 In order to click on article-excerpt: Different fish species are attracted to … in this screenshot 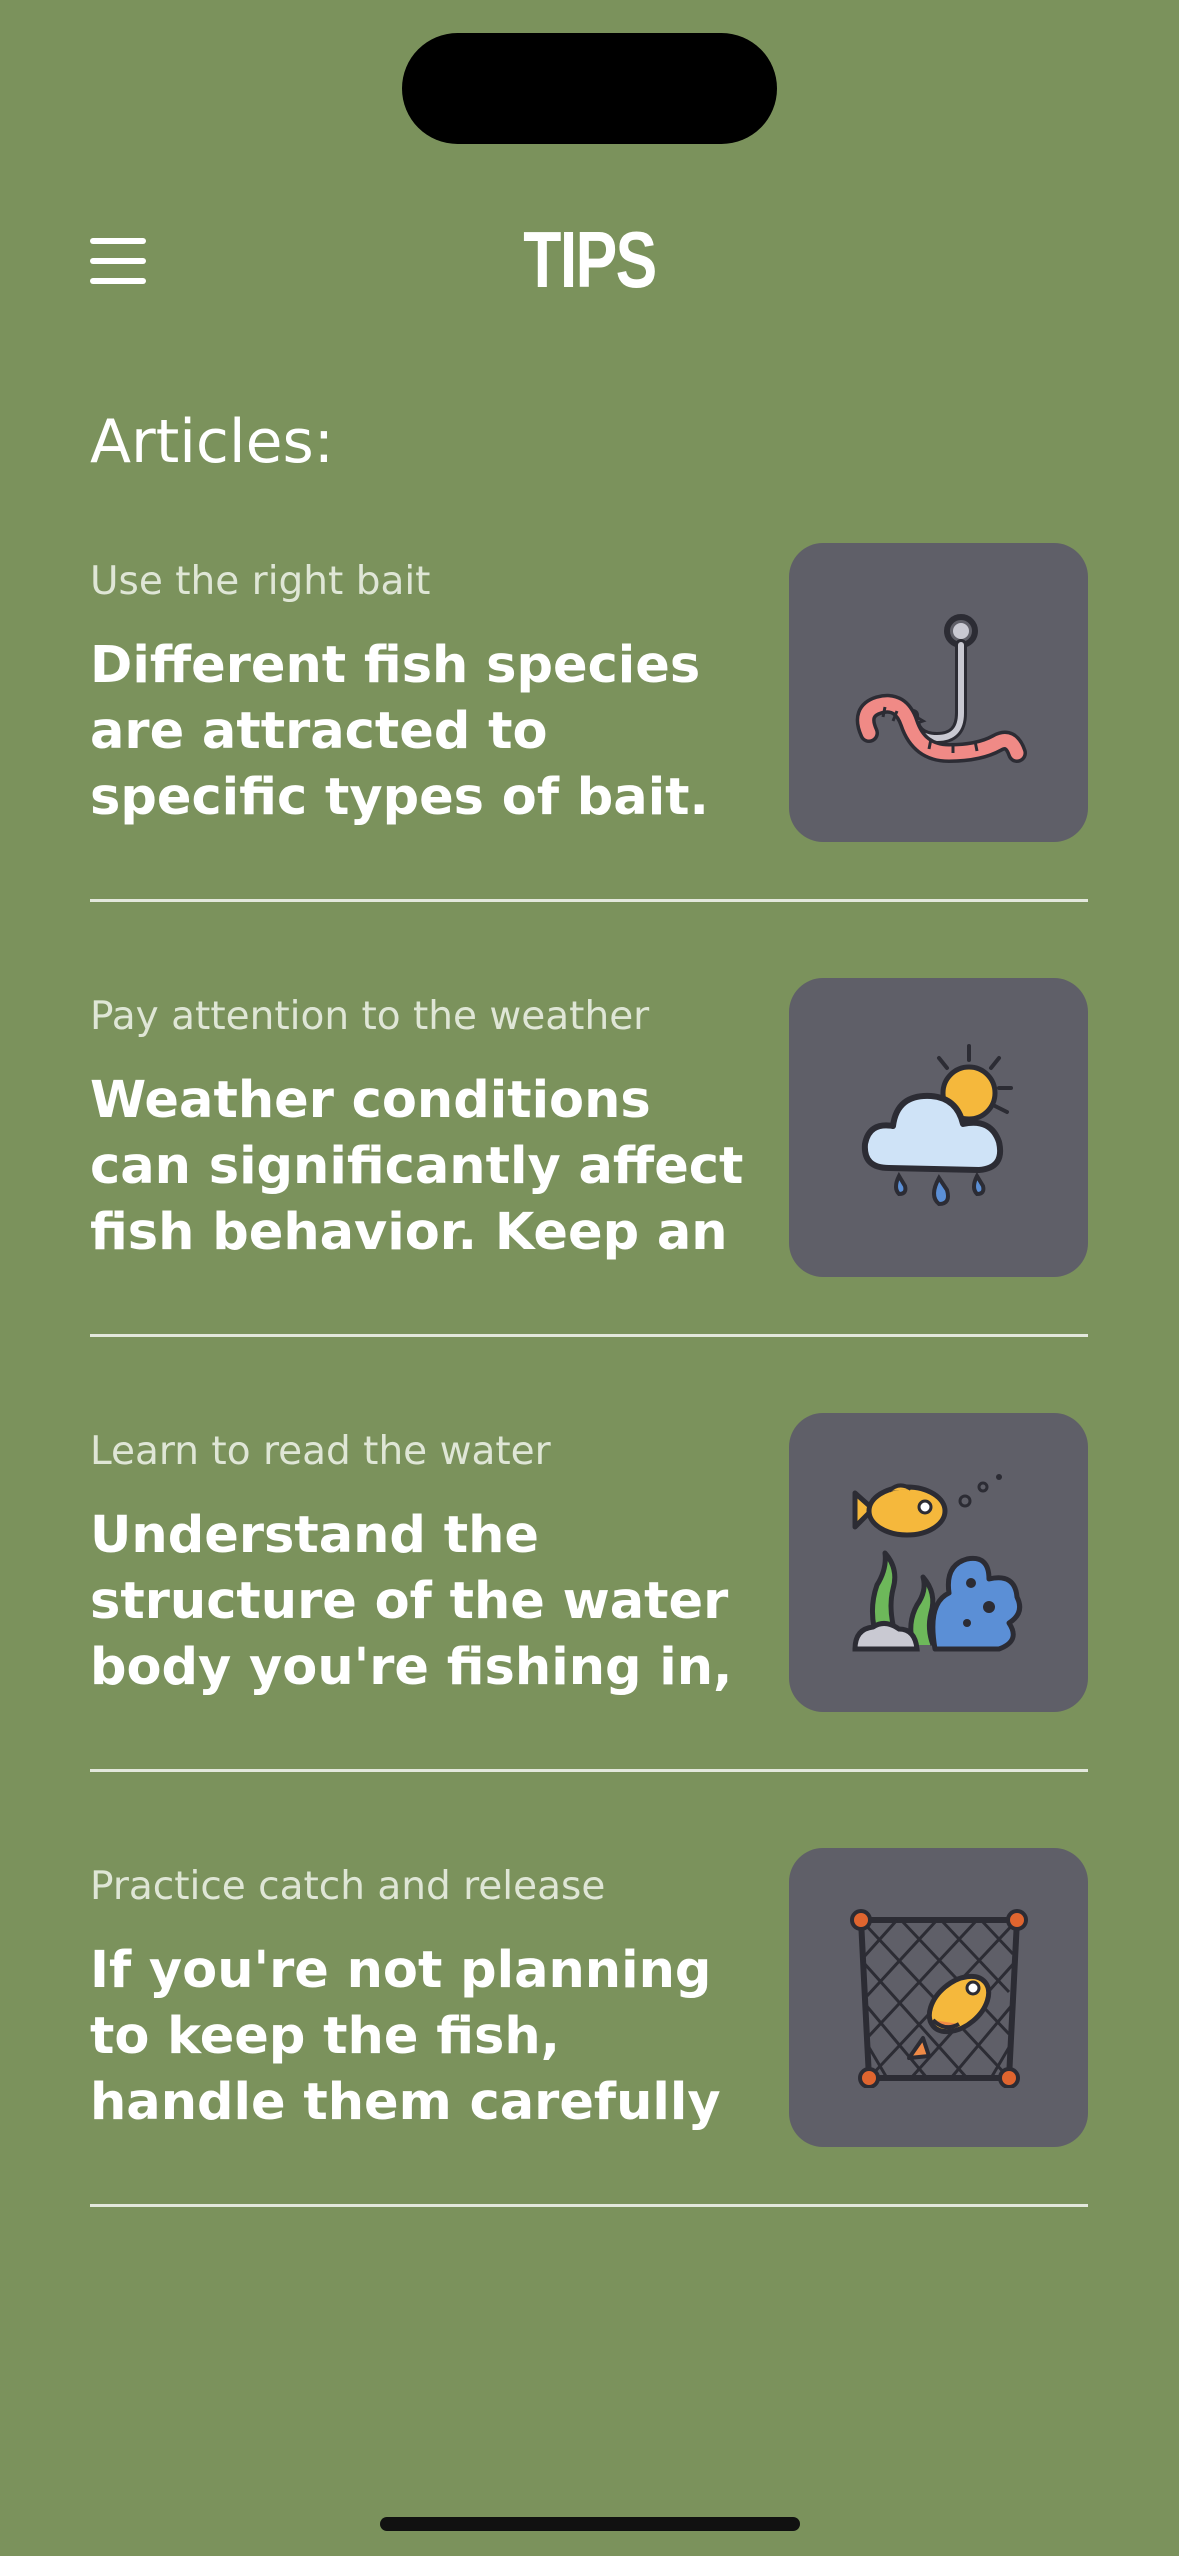, I will do `click(399, 731)`.